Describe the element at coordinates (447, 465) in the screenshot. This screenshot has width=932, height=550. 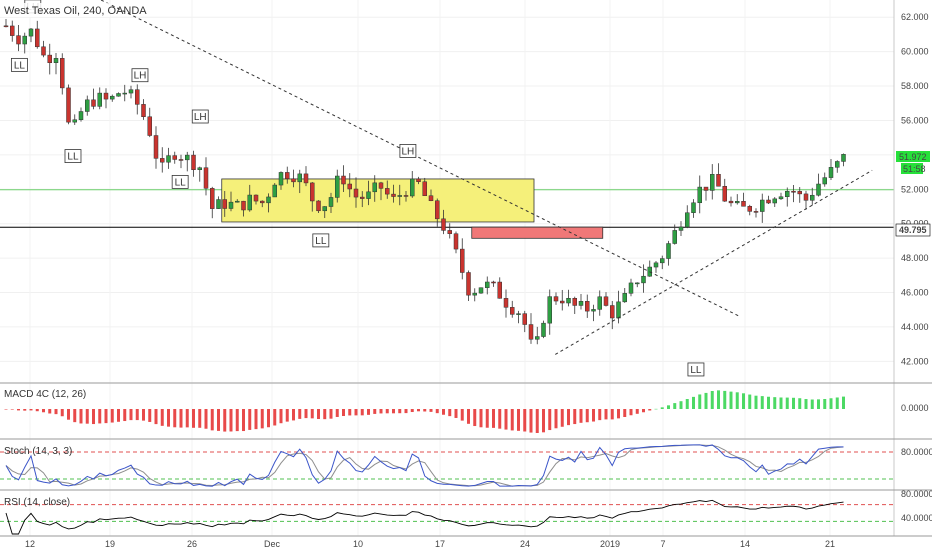
I see `stoch-lines` at that location.